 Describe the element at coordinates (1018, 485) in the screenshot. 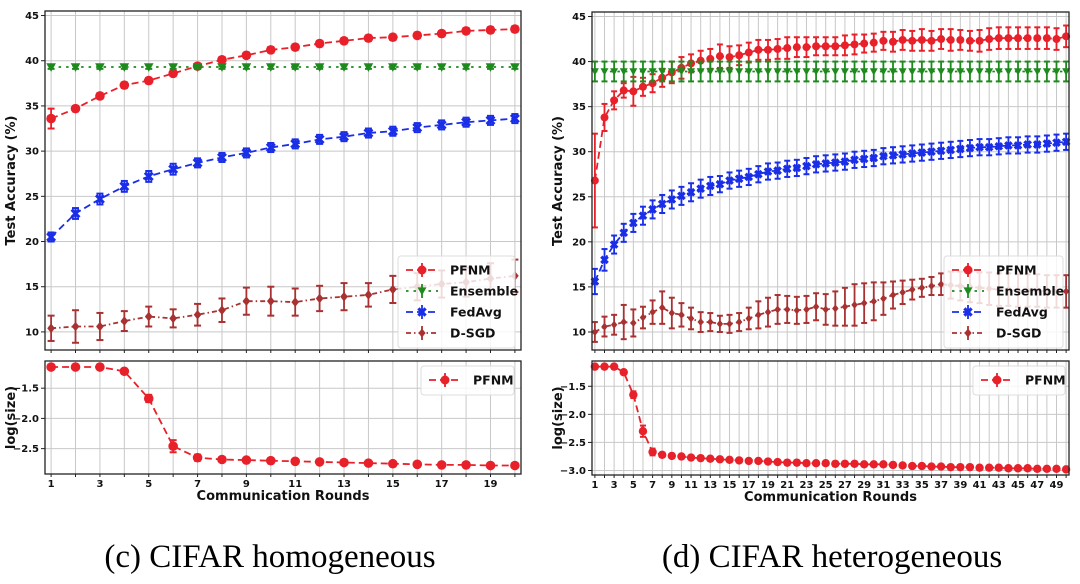

I see `x-tick-label: 45` at that location.